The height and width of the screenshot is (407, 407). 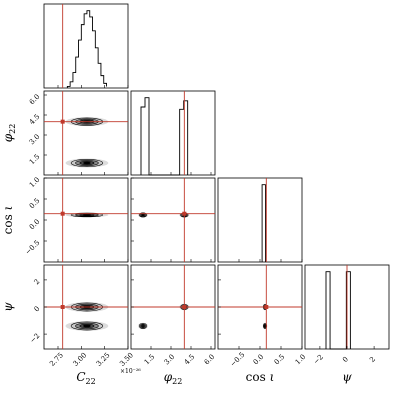 I want to click on x-offset-label-C22: ×10⁻²⁶, so click(x=130, y=371).